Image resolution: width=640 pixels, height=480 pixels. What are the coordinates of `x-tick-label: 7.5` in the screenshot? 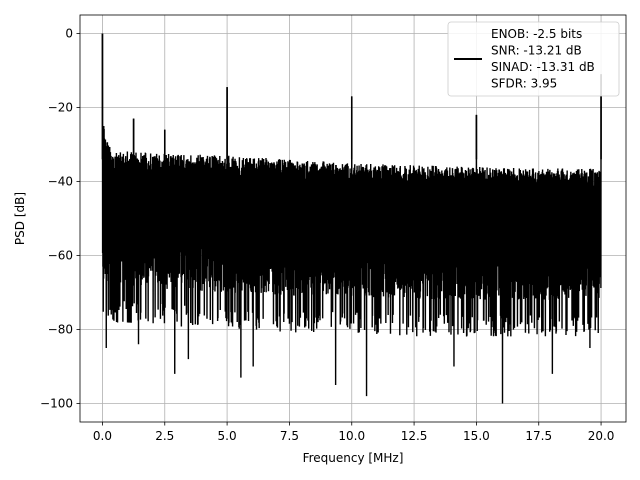 It's located at (289, 436).